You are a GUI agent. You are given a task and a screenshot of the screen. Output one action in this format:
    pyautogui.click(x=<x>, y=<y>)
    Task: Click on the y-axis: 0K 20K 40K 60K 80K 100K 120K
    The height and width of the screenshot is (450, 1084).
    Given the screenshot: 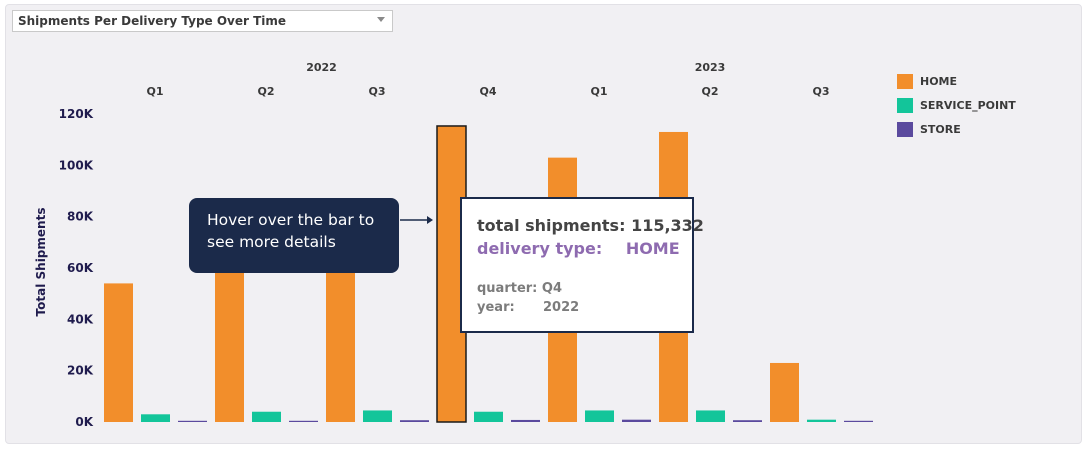 What is the action you would take?
    pyautogui.click(x=76, y=268)
    